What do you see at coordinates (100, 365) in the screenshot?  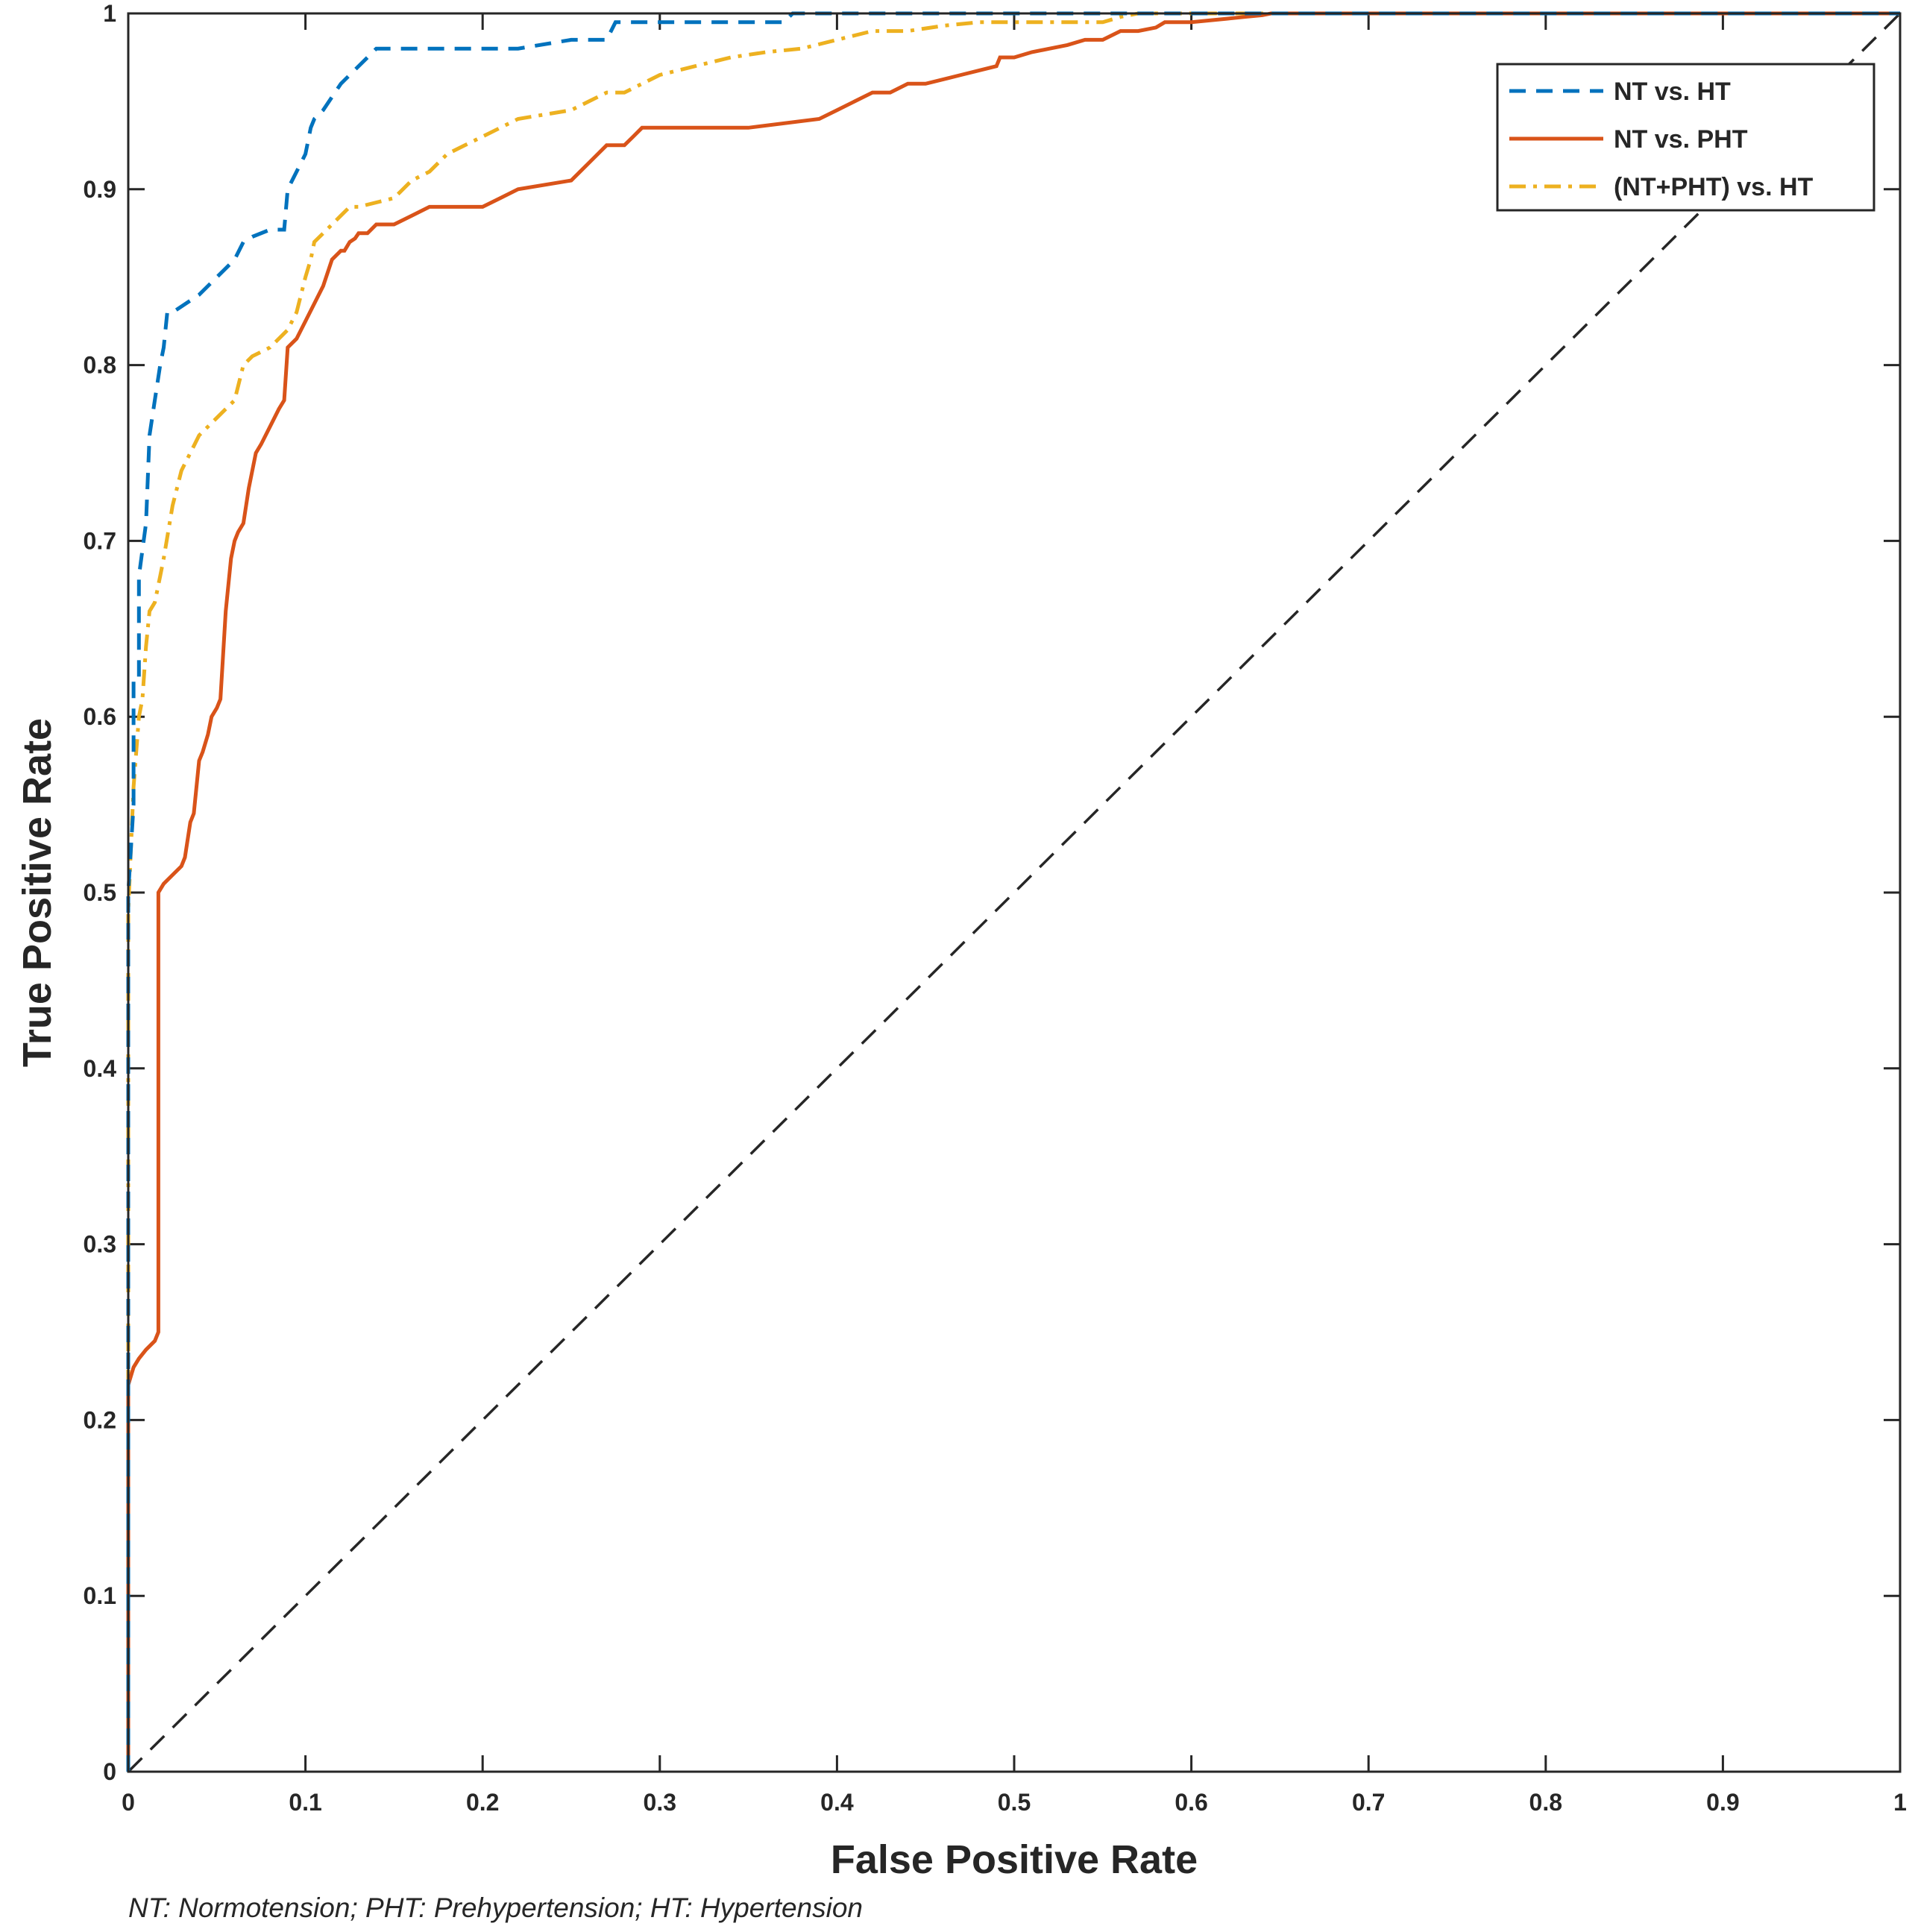 I see `y-tick-label: 0.8` at bounding box center [100, 365].